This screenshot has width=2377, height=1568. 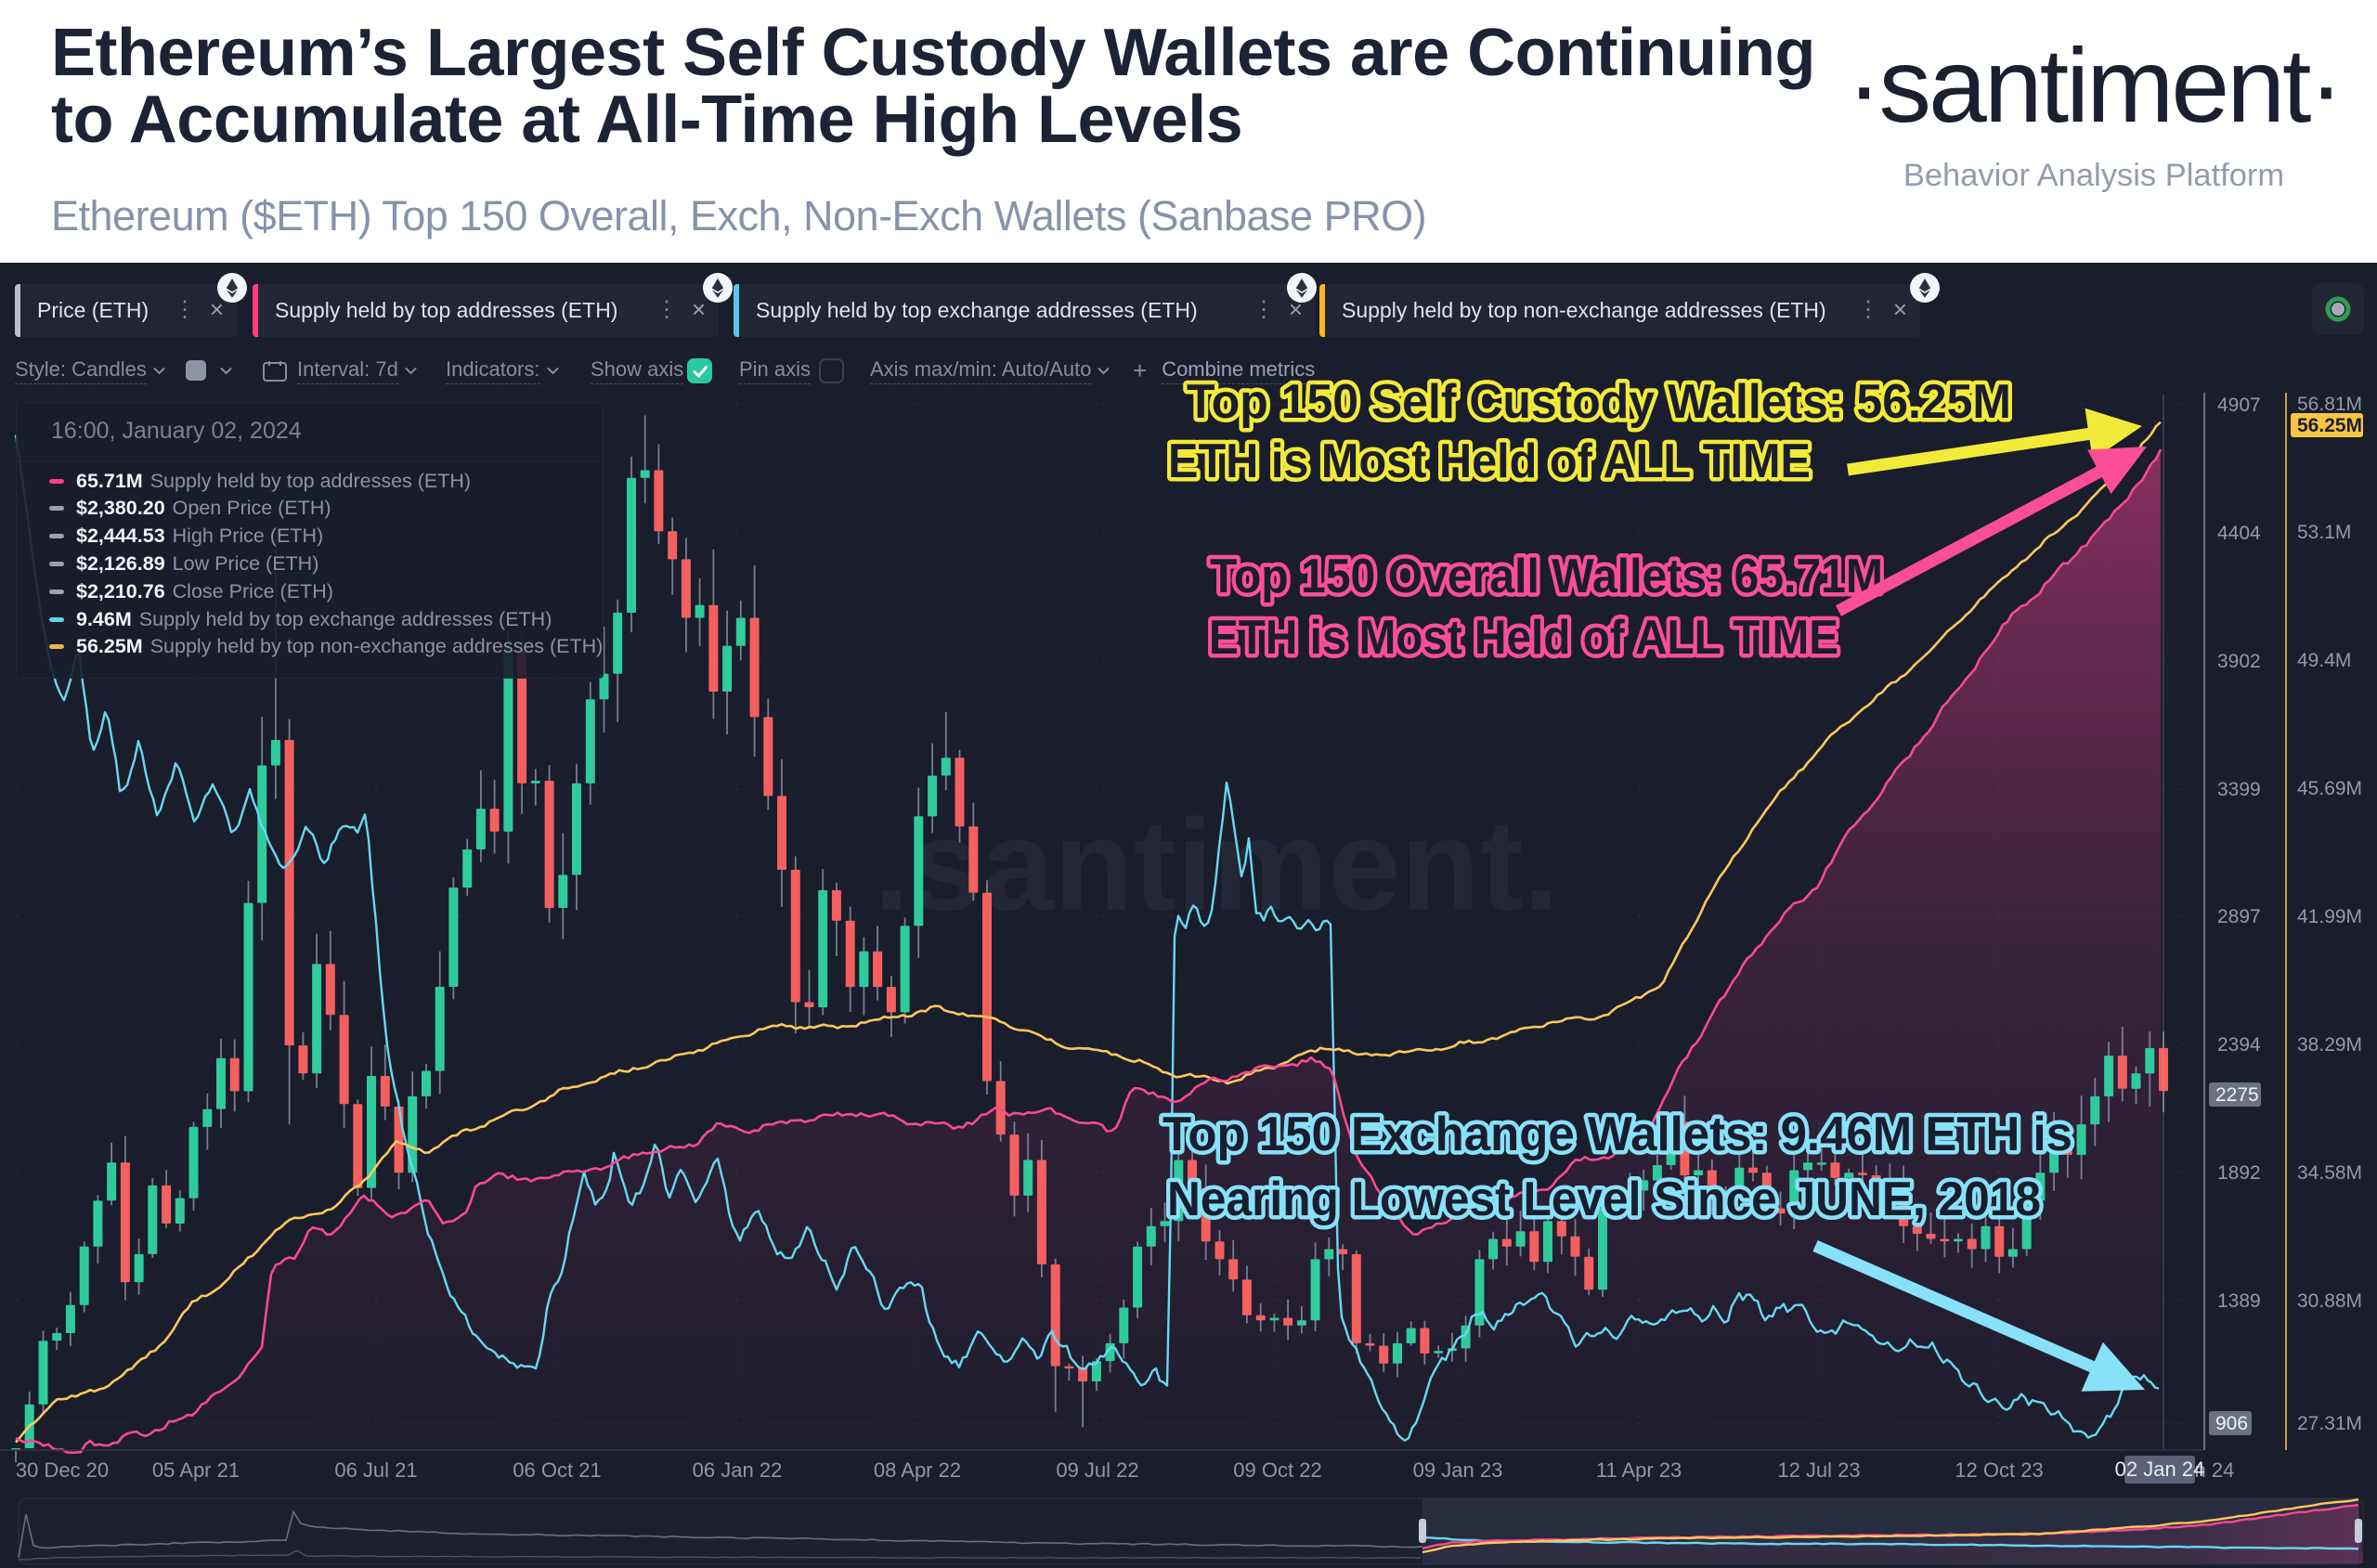 I want to click on svg-text: 2394, so click(x=2239, y=1045).